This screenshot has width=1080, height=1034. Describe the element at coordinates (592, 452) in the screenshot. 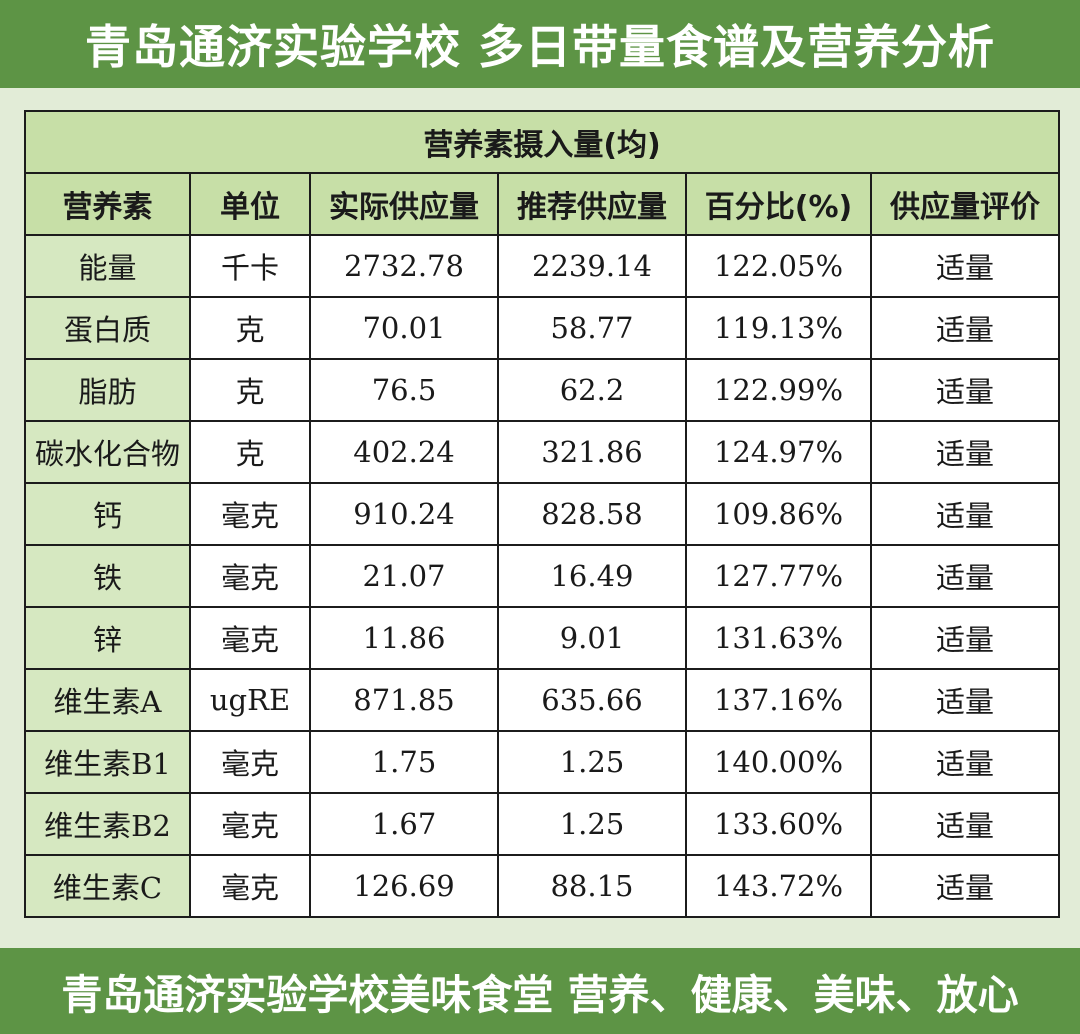

I see `recommended-supply-cell: 321.86` at that location.